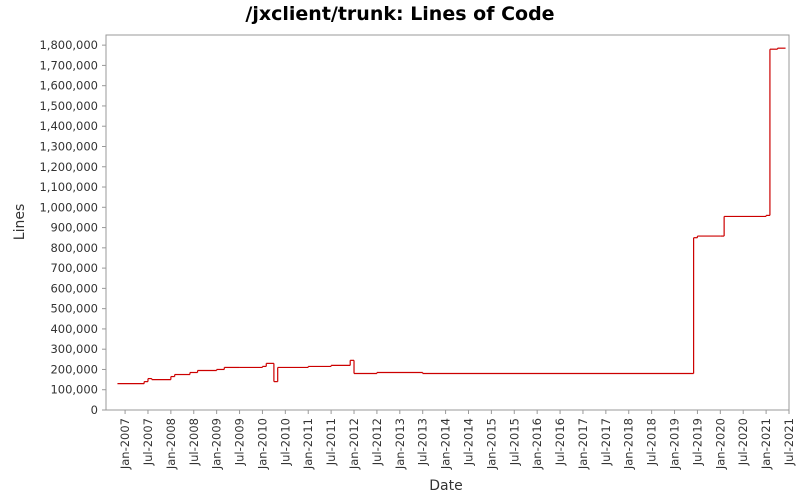 This screenshot has width=800, height=500. Describe the element at coordinates (217, 444) in the screenshot. I see `x-tick-label: Jan-2009` at that location.